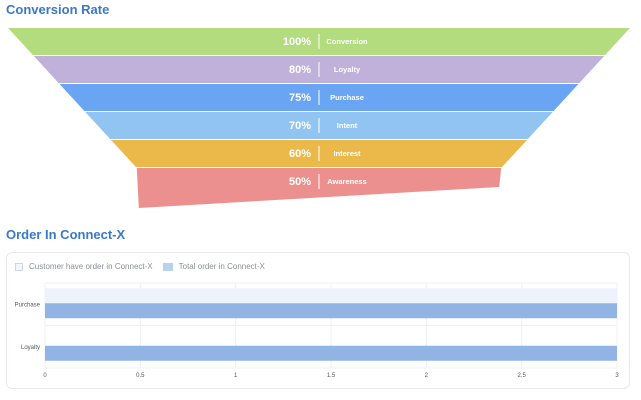 The width and height of the screenshot is (641, 400). Describe the element at coordinates (221, 266) in the screenshot. I see `legend-label-total: Total order in Connect-X` at that location.